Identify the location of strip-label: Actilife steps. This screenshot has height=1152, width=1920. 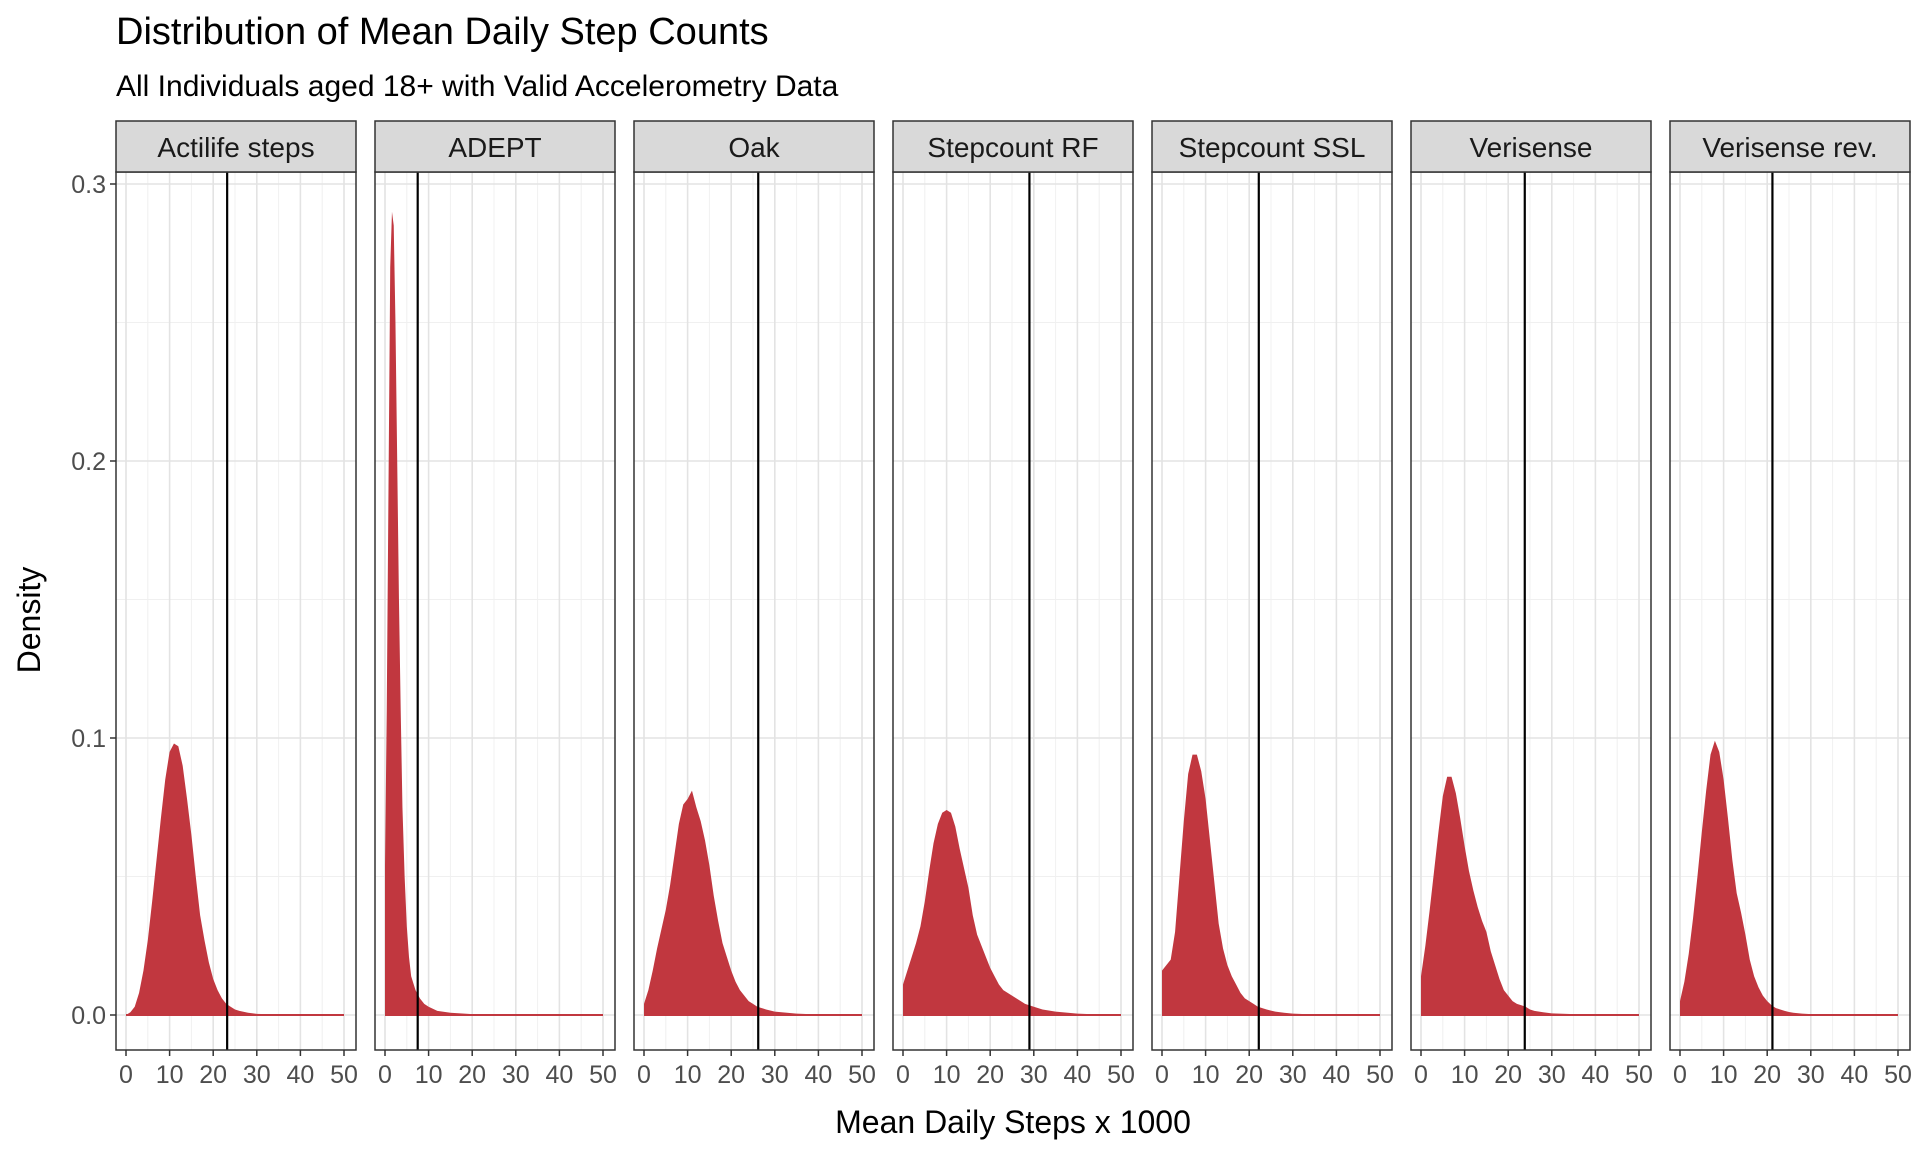
(235, 147).